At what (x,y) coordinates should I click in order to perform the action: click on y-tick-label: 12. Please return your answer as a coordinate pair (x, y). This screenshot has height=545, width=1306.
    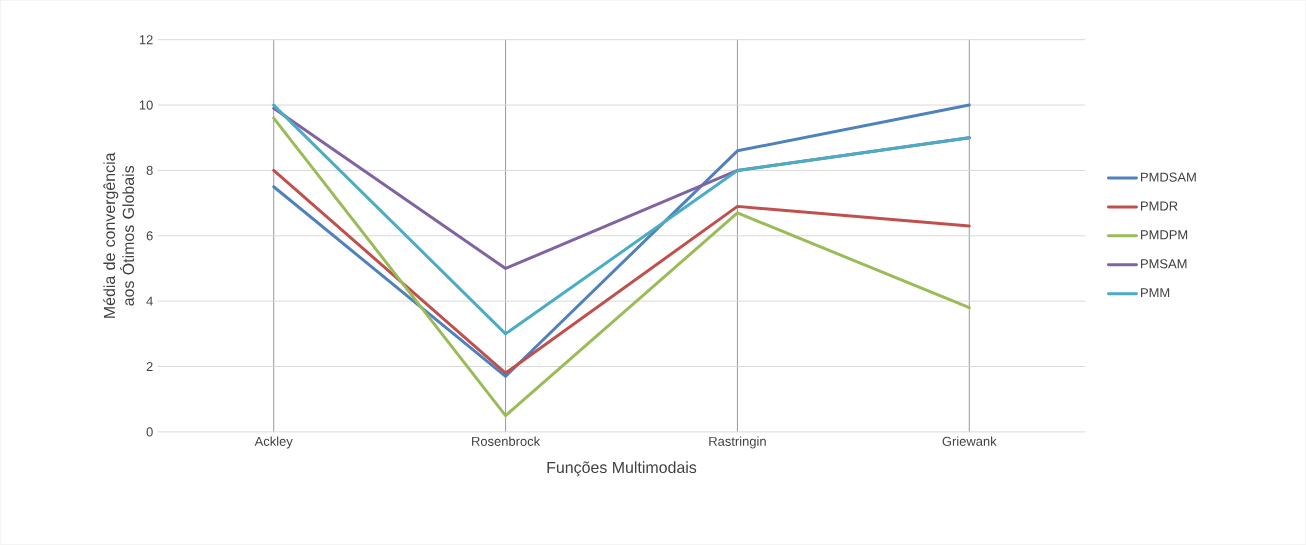
    Looking at the image, I should click on (146, 40).